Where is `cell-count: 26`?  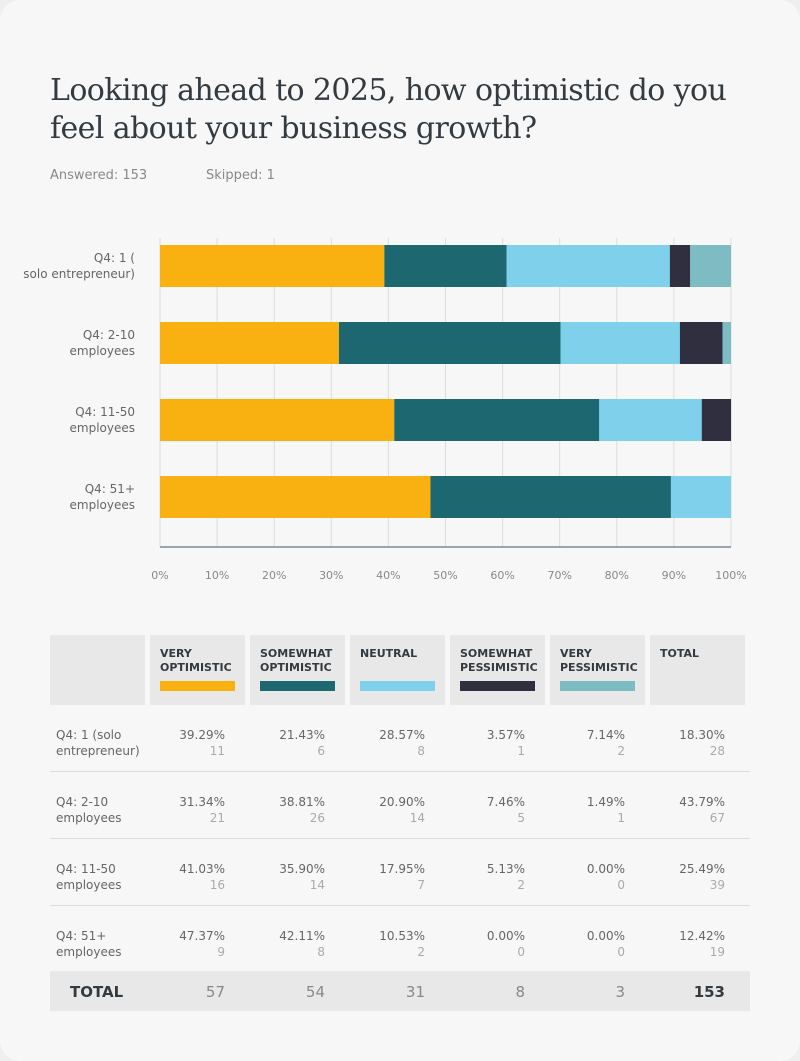
cell-count: 26 is located at coordinates (317, 818).